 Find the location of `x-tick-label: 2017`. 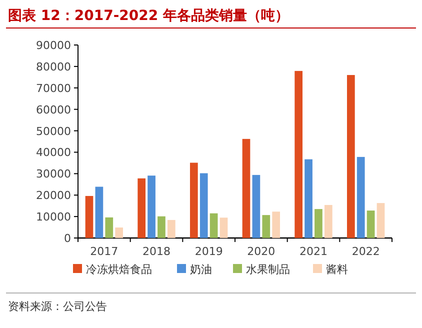

x-tick-label: 2017 is located at coordinates (104, 251).